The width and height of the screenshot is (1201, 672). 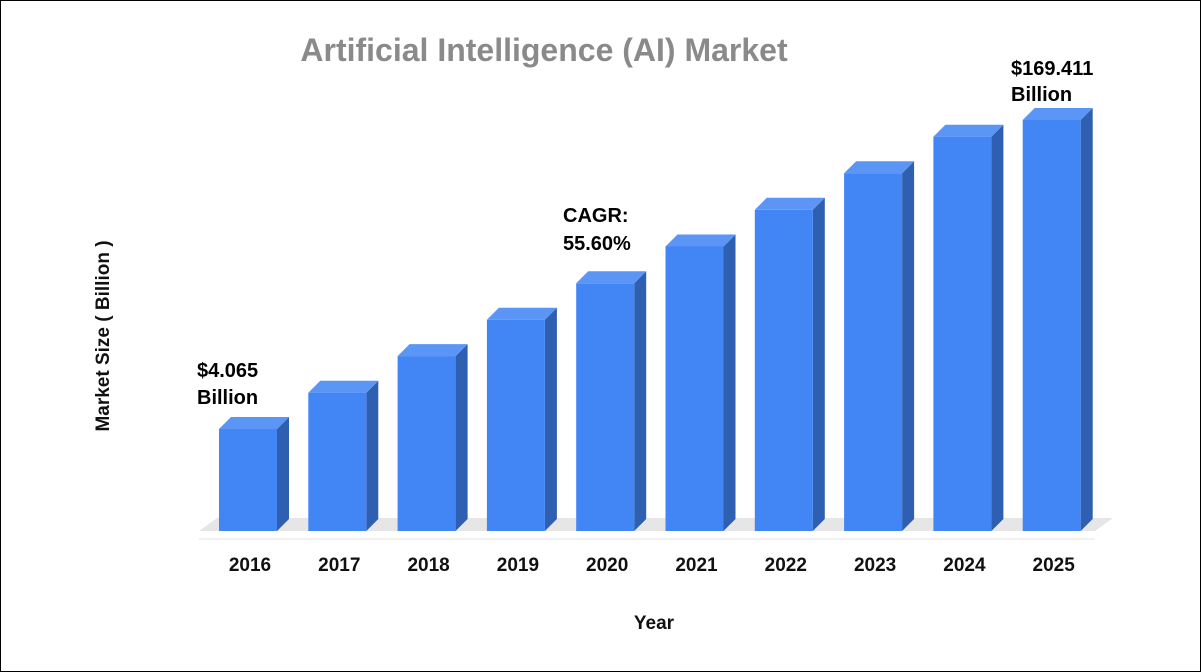 What do you see at coordinates (786, 565) in the screenshot?
I see `x-tick-2022: 2022` at bounding box center [786, 565].